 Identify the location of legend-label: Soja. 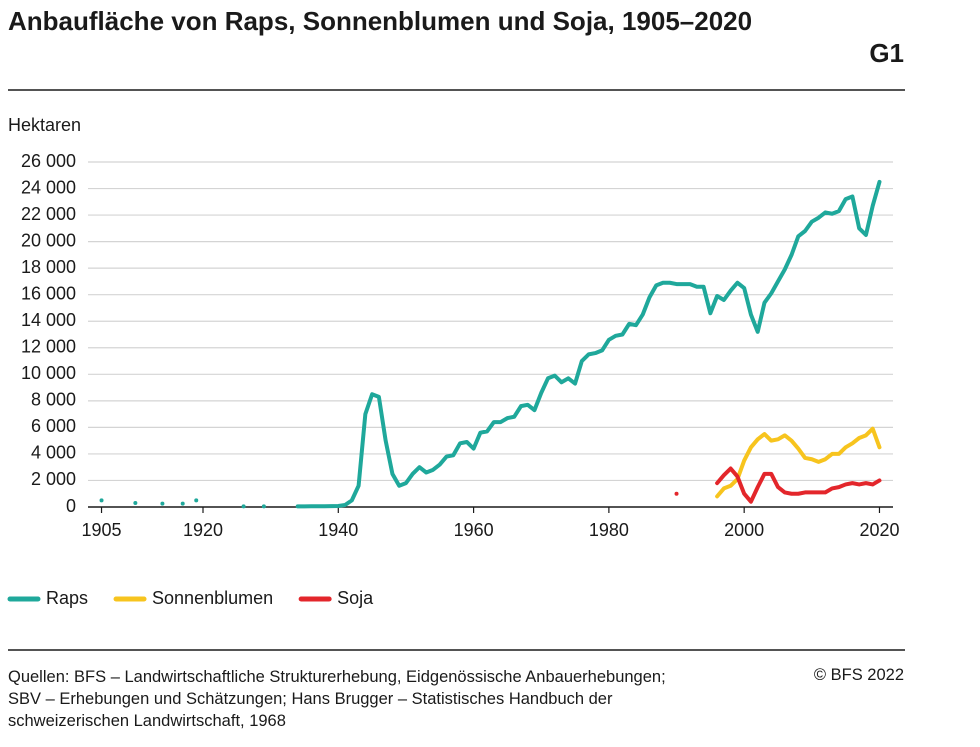
(355, 598).